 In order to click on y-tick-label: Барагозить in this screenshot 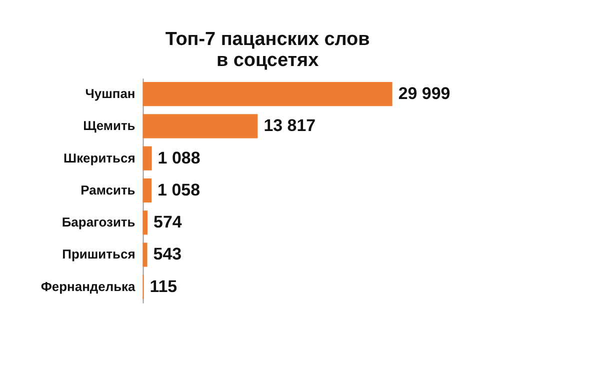, I will do `click(99, 222)`.